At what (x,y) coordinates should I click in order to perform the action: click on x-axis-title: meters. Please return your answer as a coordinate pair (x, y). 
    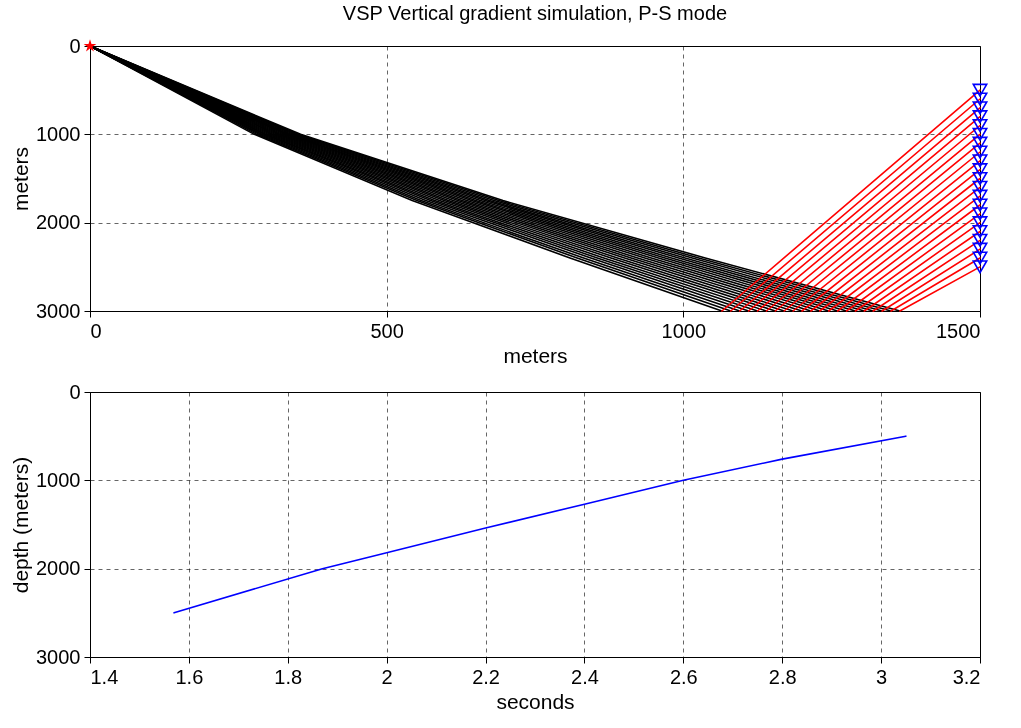
    Looking at the image, I should click on (535, 355).